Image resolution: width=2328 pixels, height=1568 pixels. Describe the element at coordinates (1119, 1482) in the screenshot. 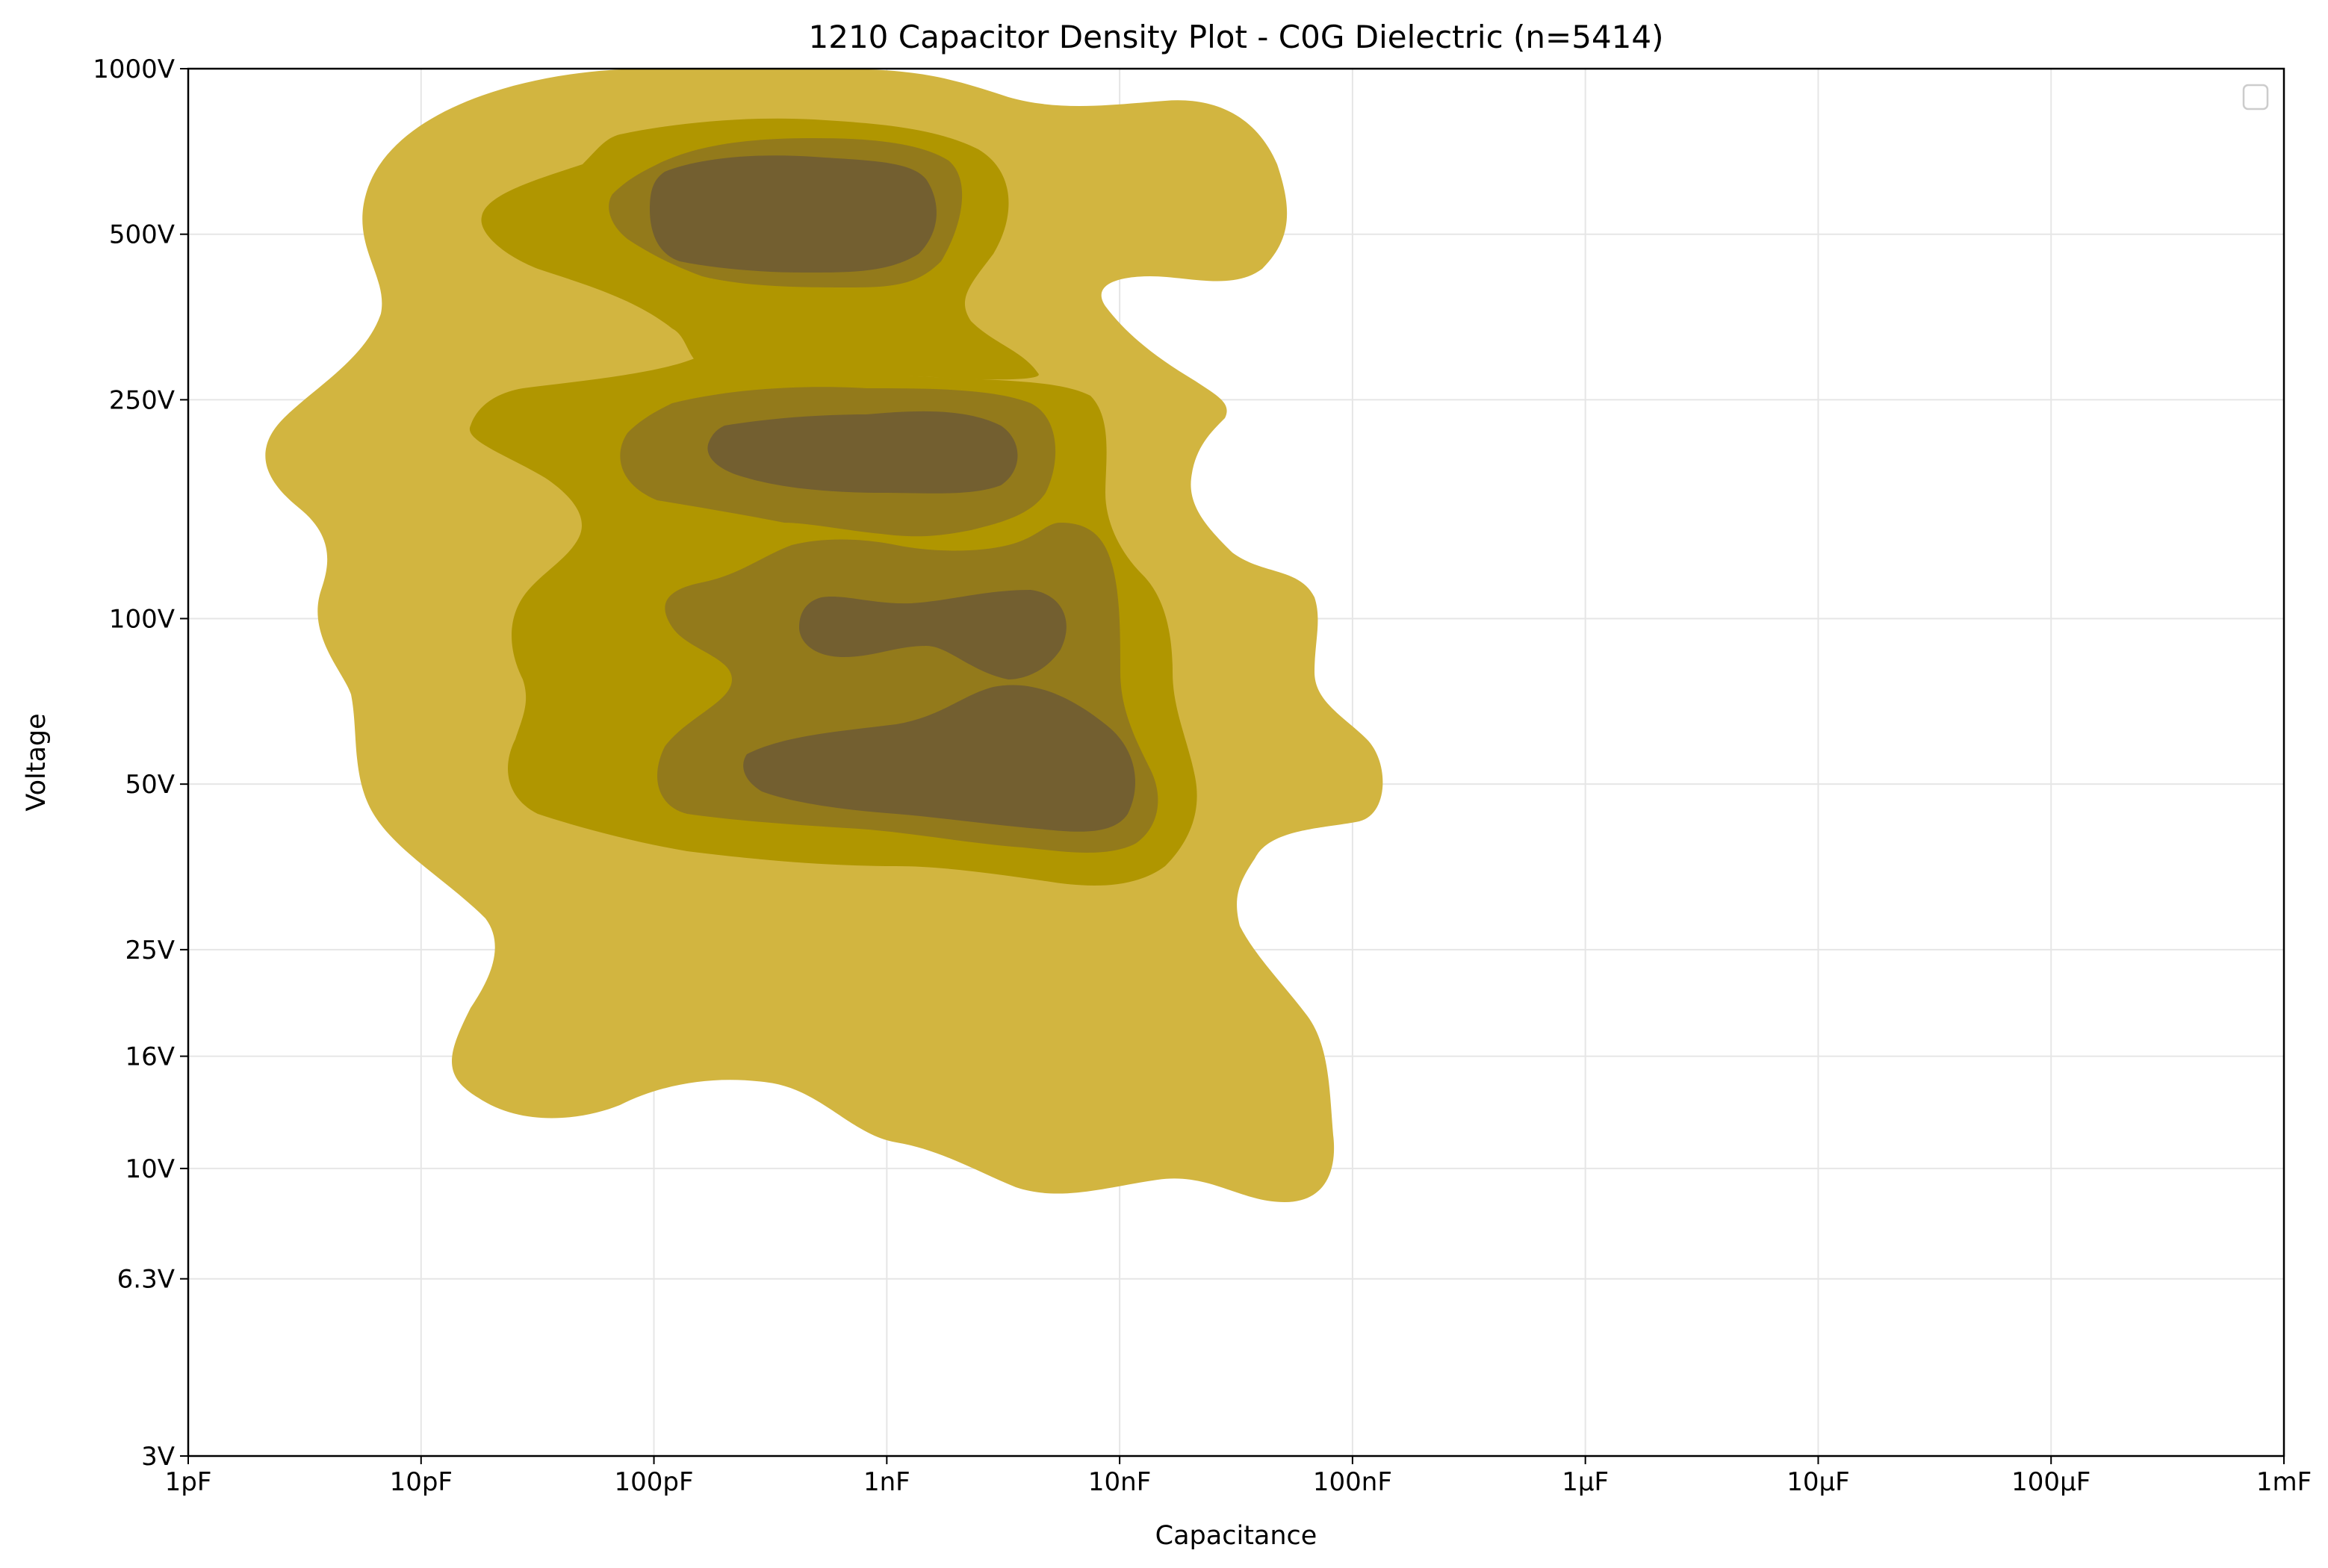

I see `x-tick-label: 10nF` at that location.